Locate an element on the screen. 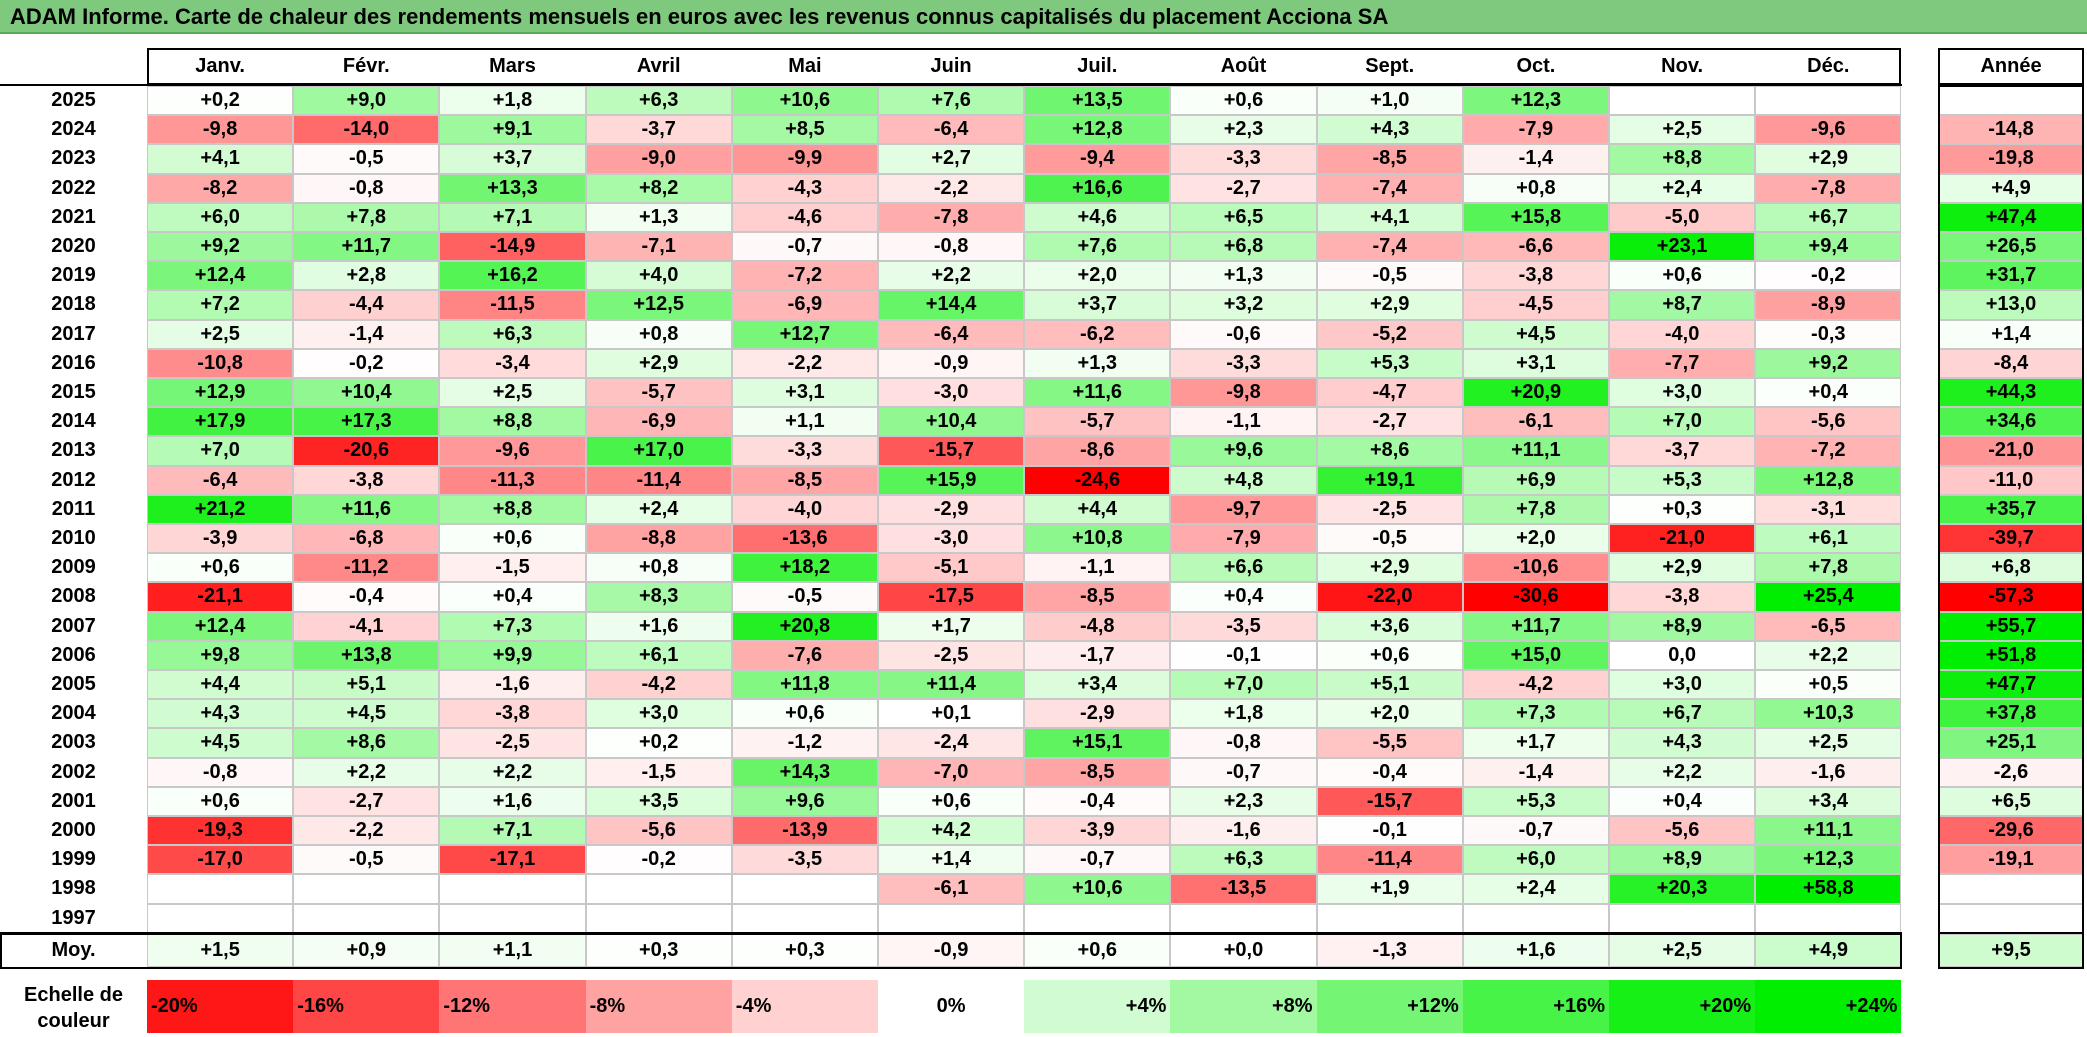 This screenshot has width=2087, height=1037. heatmap-cell: -3,9 is located at coordinates (220, 539).